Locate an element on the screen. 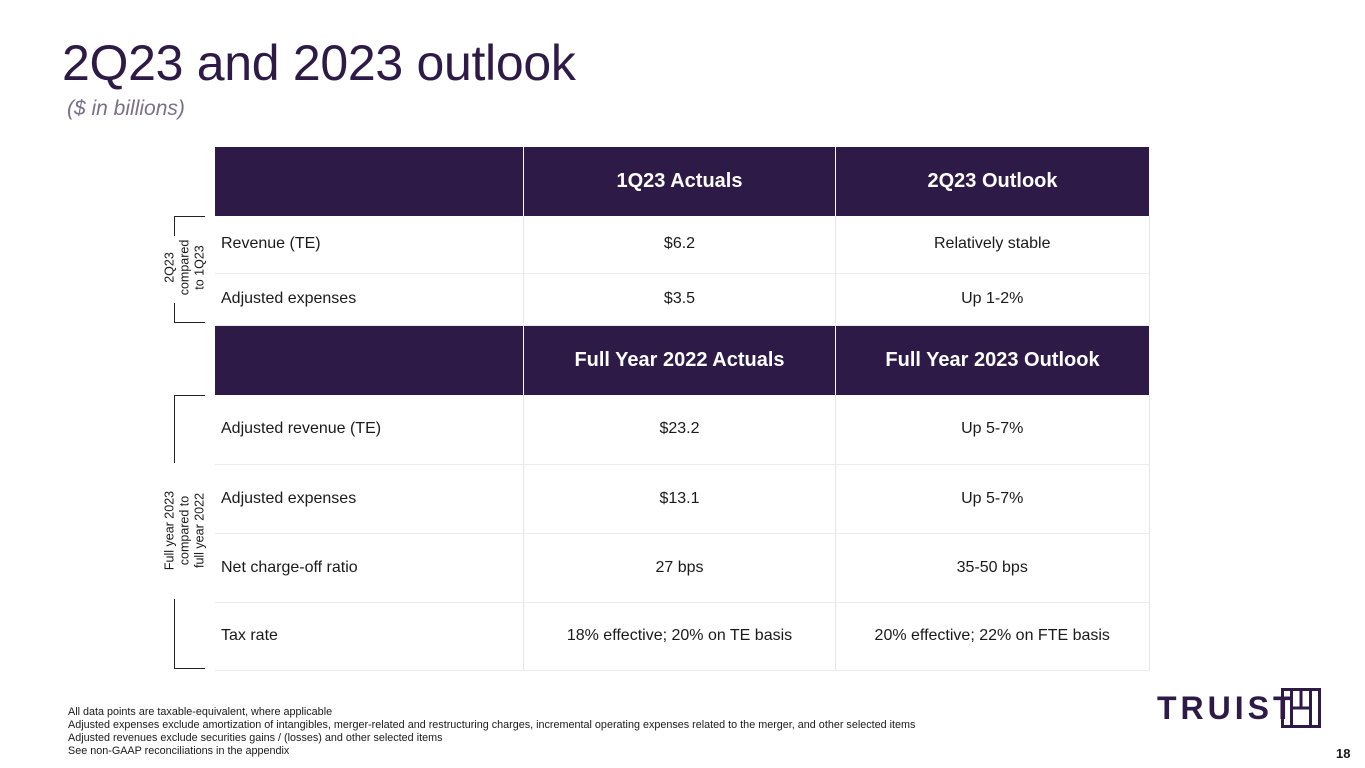  row-outlook: Relatively stable is located at coordinates (992, 245).